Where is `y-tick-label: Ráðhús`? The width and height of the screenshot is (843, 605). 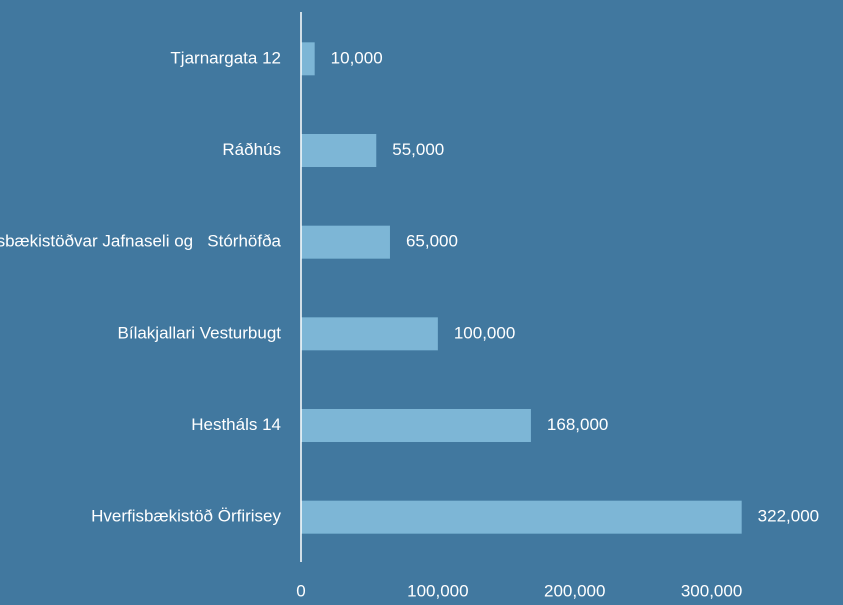
y-tick-label: Ráðhús is located at coordinates (251, 149).